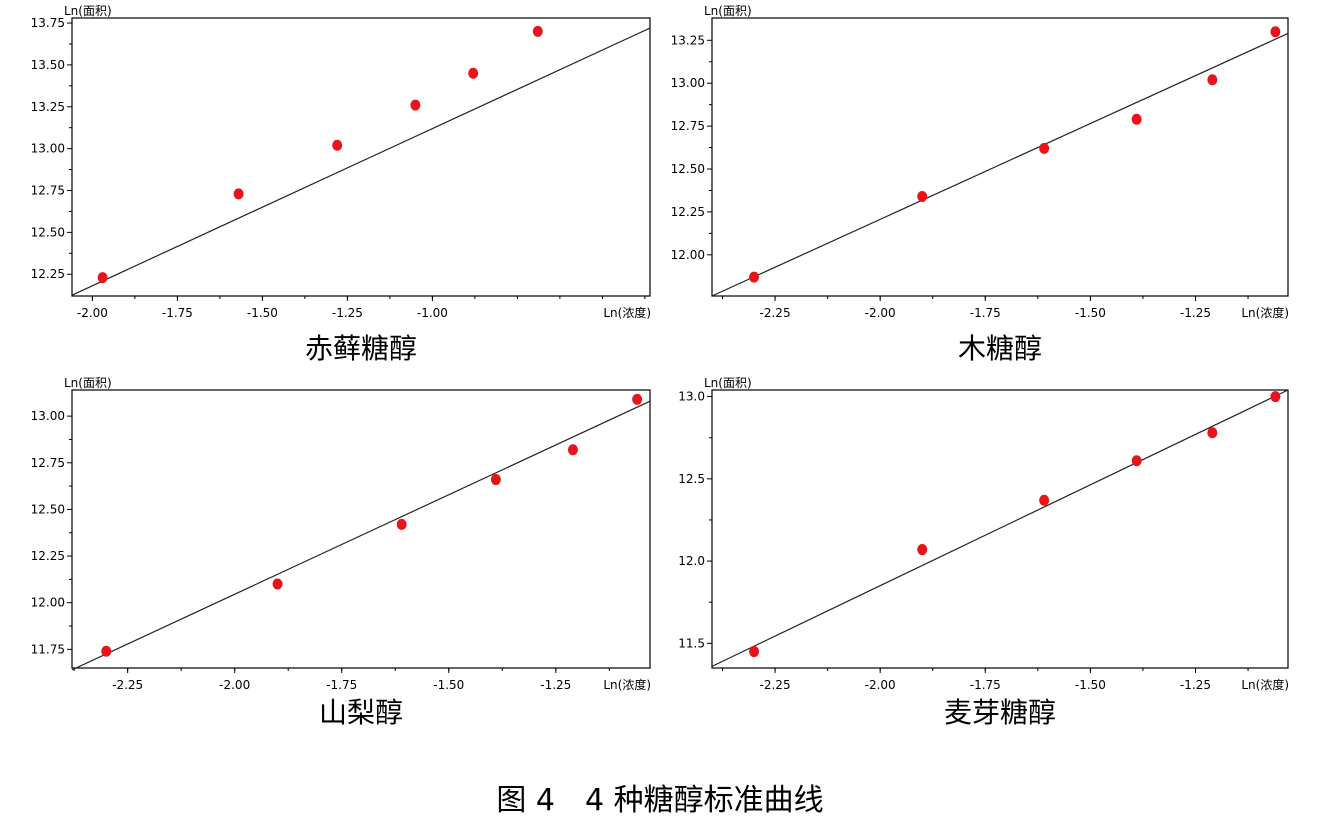 This screenshot has height=838, width=1320. What do you see at coordinates (691, 479) in the screenshot?
I see `y-tick-label: 12.5` at bounding box center [691, 479].